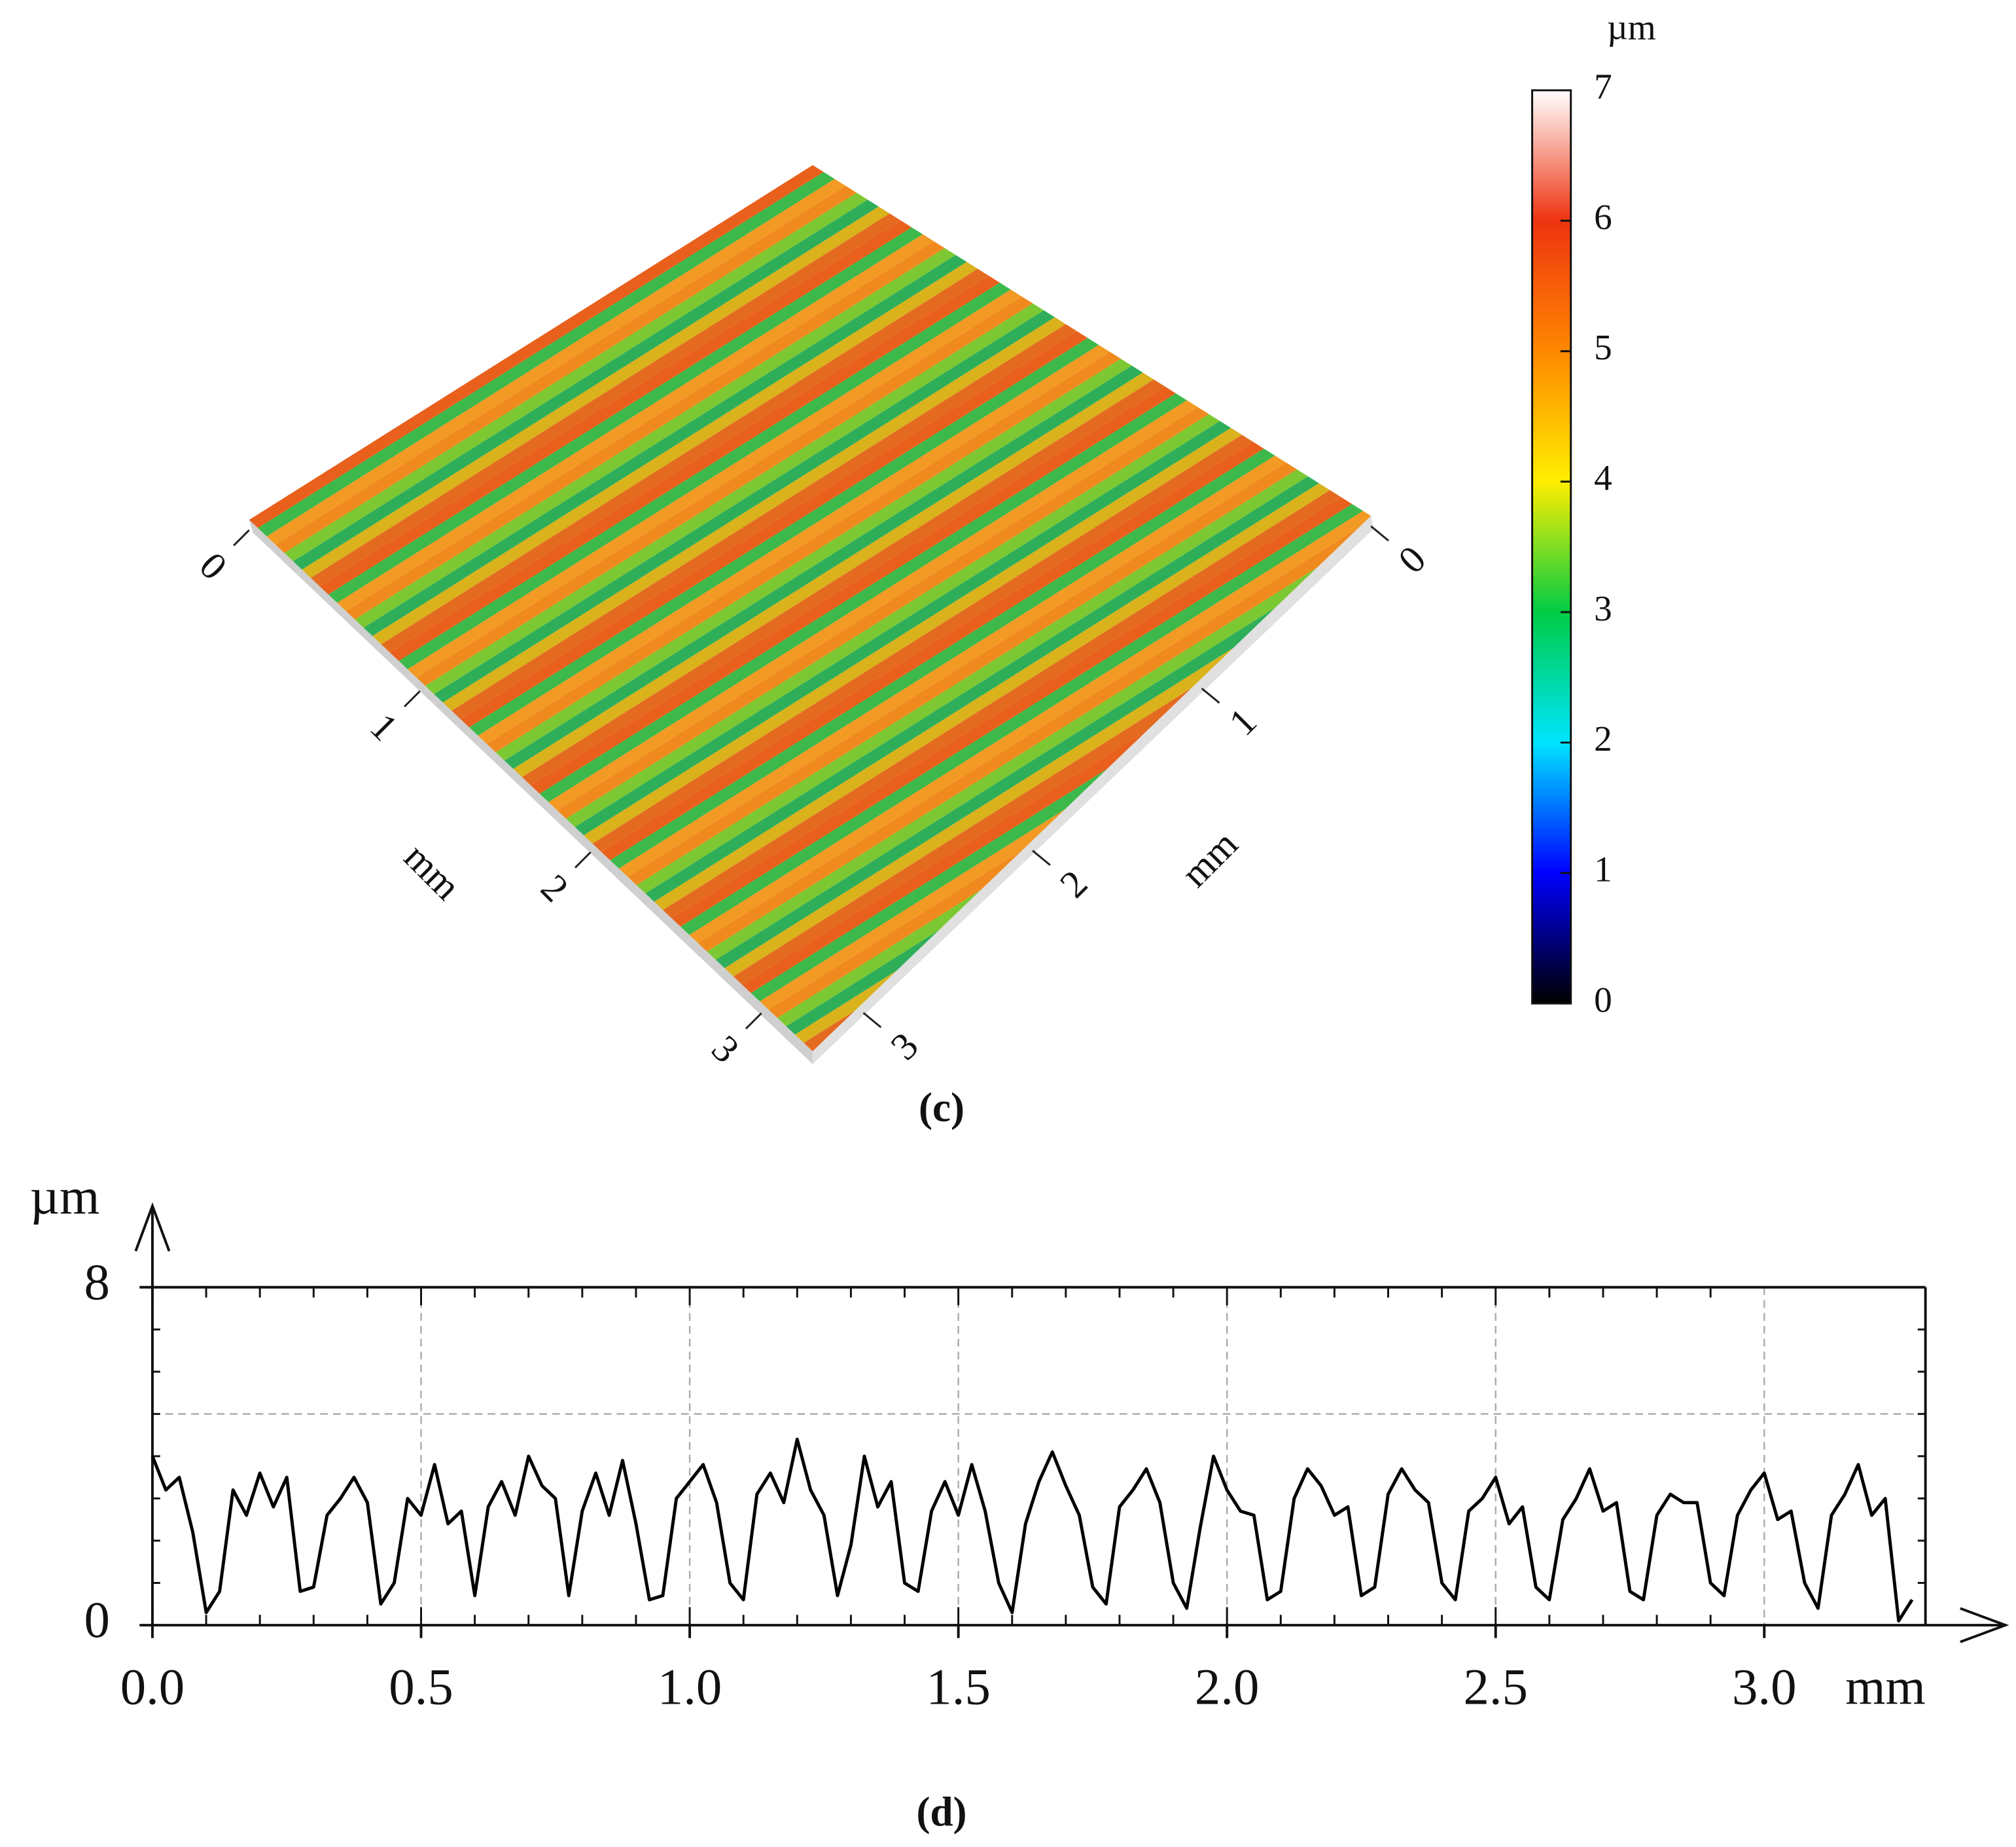 This screenshot has height=1847, width=2016. I want to click on x-tick-label: 0.0, so click(152, 1687).